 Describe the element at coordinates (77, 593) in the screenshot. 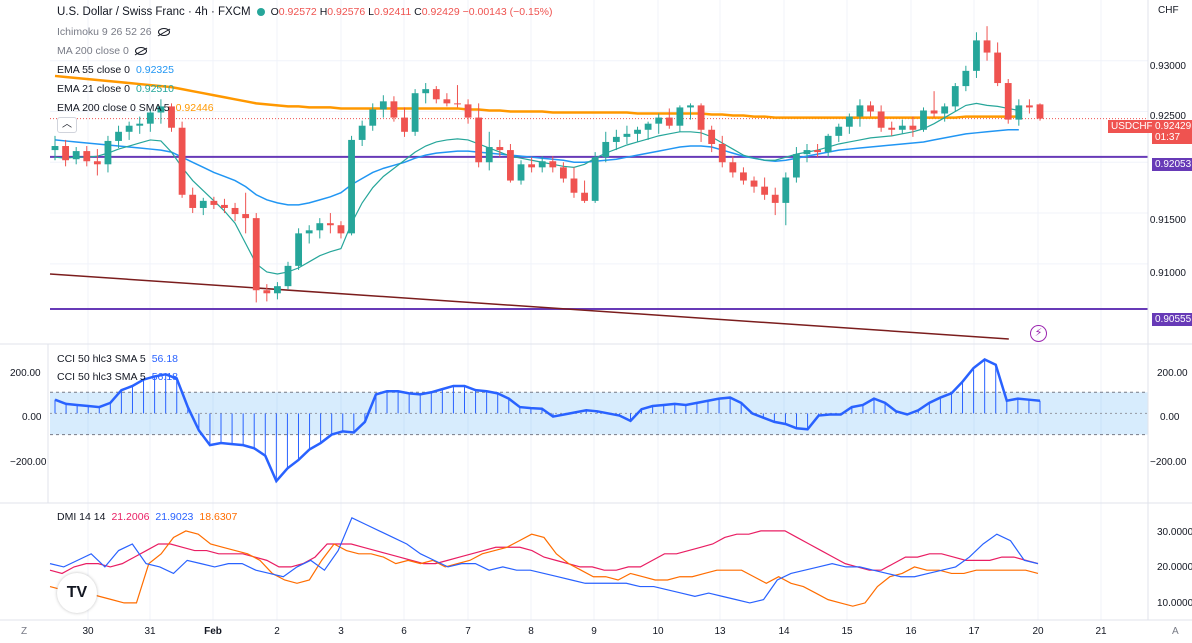

I see `tradingview-logo: TV` at that location.